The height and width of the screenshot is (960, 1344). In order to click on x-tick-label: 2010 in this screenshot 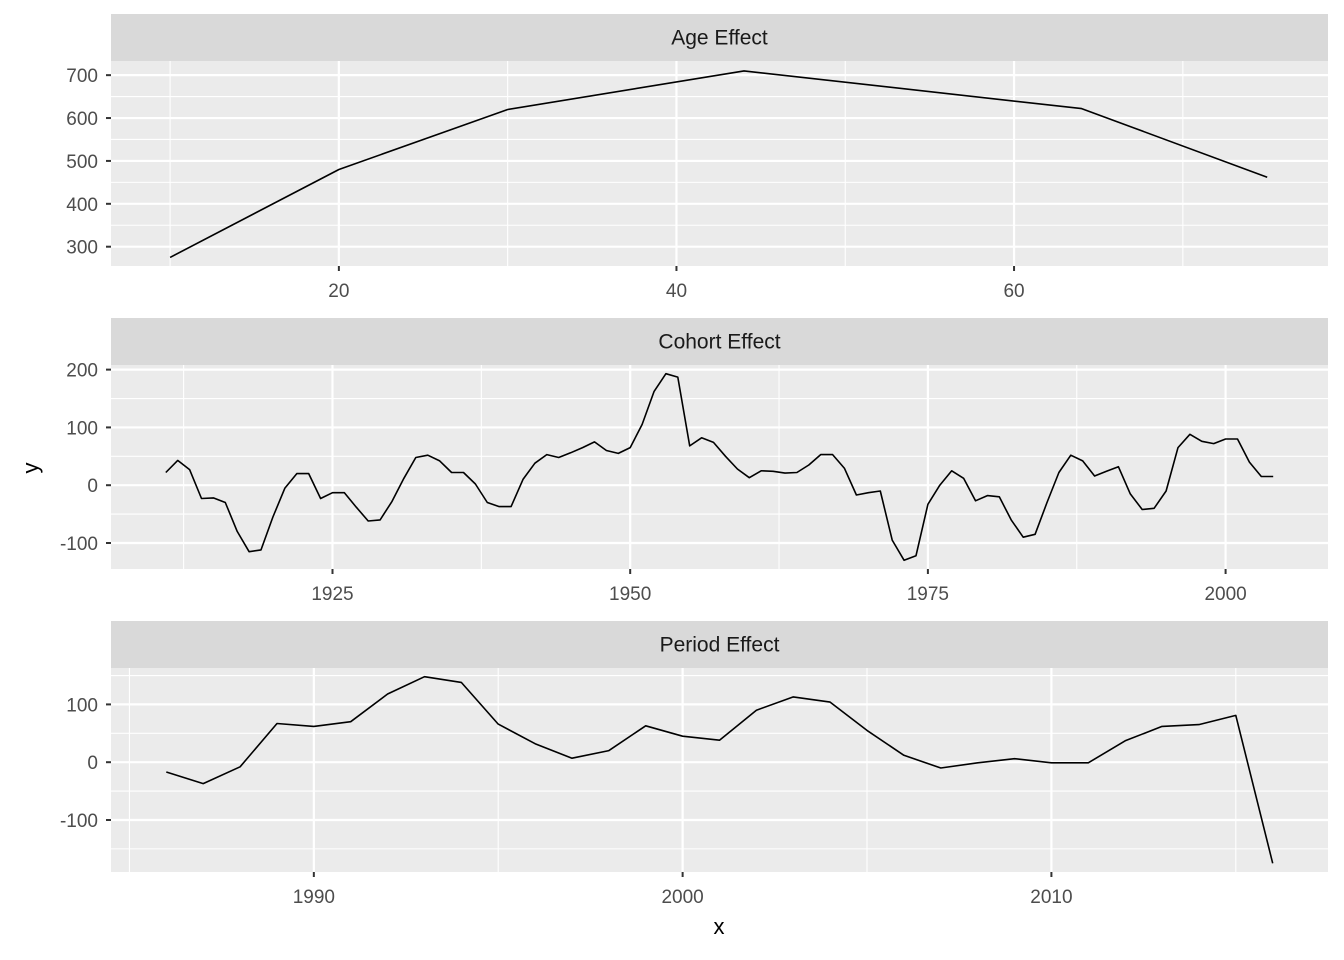, I will do `click(1051, 897)`.